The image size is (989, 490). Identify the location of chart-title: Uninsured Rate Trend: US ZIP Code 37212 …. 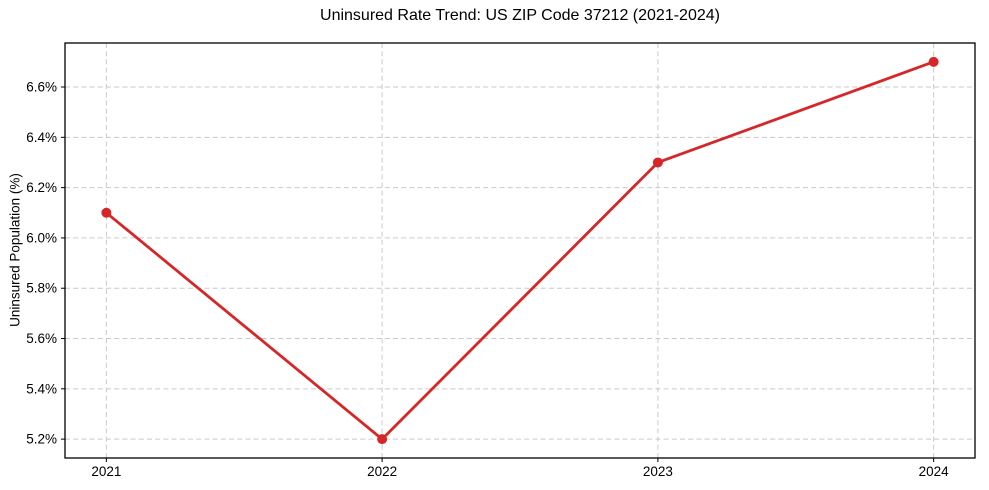
(520, 15).